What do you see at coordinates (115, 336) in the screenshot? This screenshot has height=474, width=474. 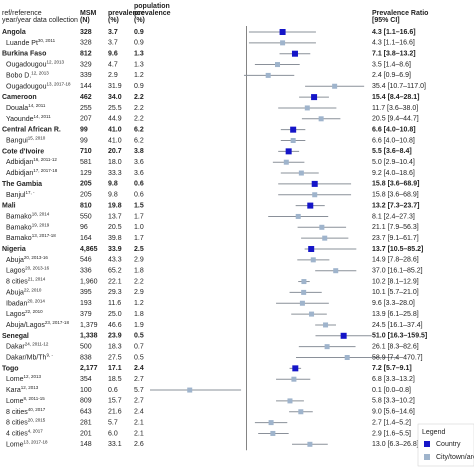 I see `prevalence-cell: 23.9` at bounding box center [115, 336].